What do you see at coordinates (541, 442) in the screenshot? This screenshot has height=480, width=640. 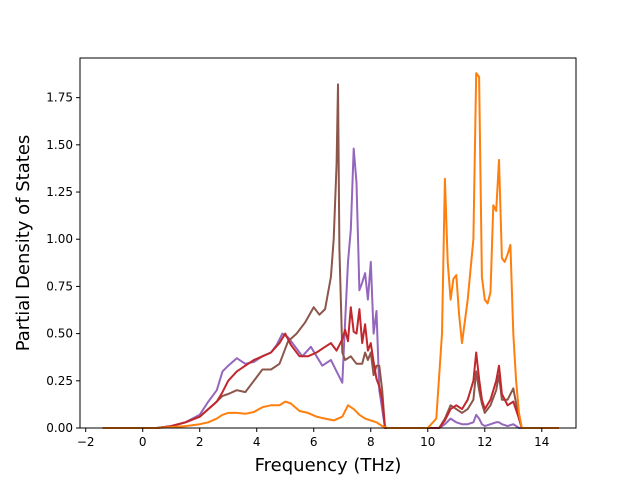 I see `x-tick-label: 14` at bounding box center [541, 442].